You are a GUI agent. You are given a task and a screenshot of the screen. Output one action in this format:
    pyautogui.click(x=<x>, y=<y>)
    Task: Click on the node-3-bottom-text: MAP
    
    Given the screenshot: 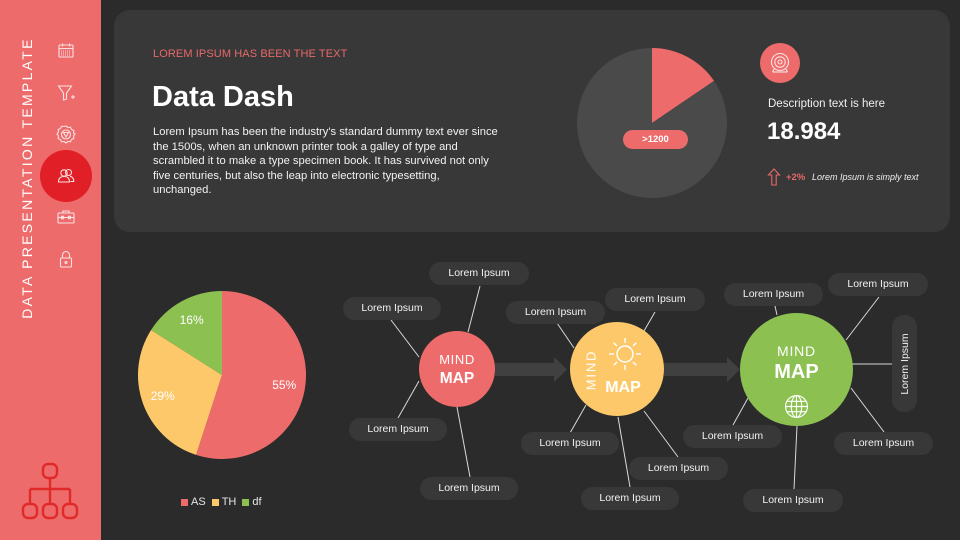 What is the action you would take?
    pyautogui.click(x=796, y=372)
    